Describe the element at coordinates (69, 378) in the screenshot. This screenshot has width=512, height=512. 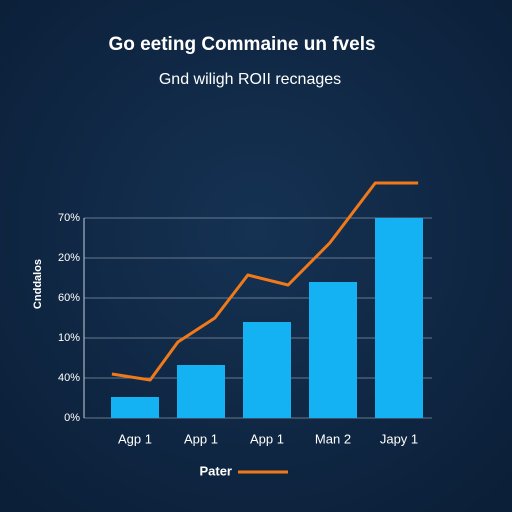
I see `y-tick-label: 40%` at that location.